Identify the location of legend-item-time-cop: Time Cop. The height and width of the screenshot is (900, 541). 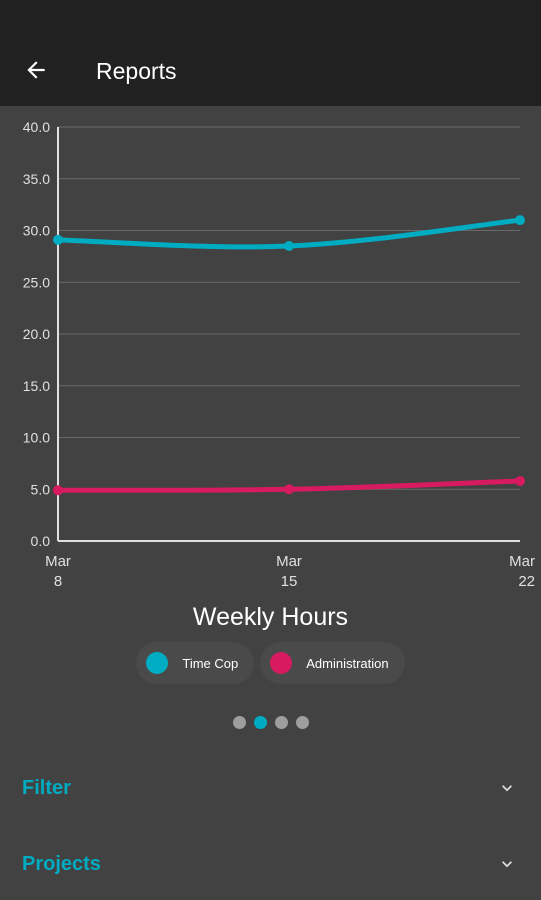
(195, 663).